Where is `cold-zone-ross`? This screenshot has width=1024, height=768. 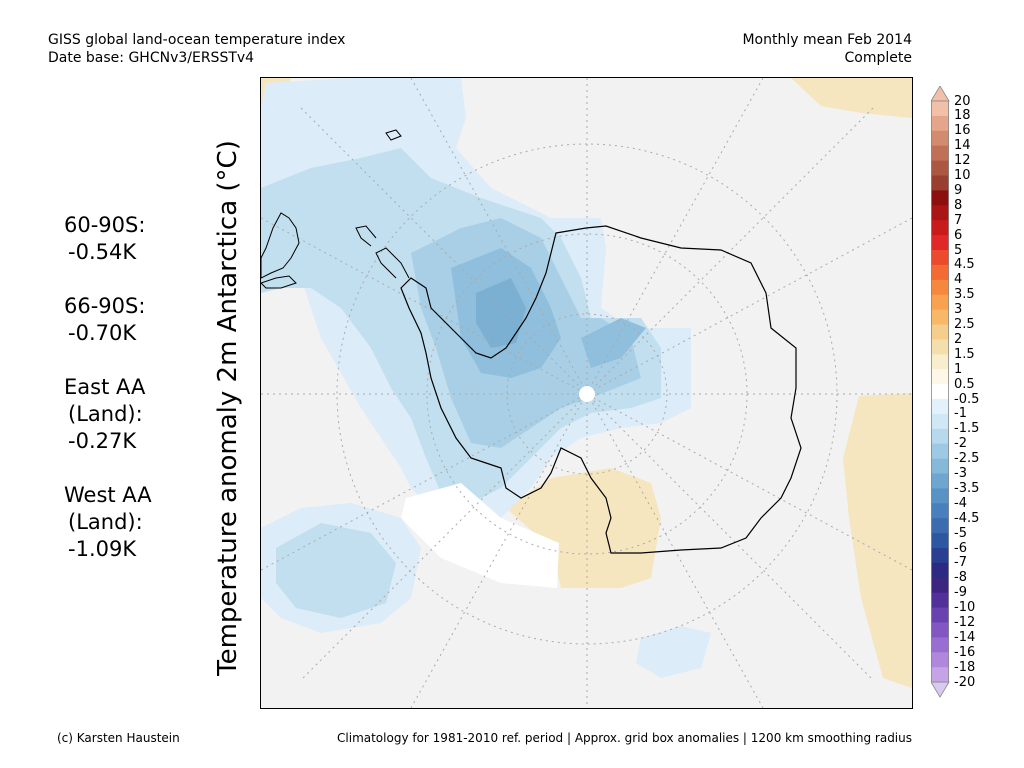 cold-zone-ross is located at coordinates (613, 343).